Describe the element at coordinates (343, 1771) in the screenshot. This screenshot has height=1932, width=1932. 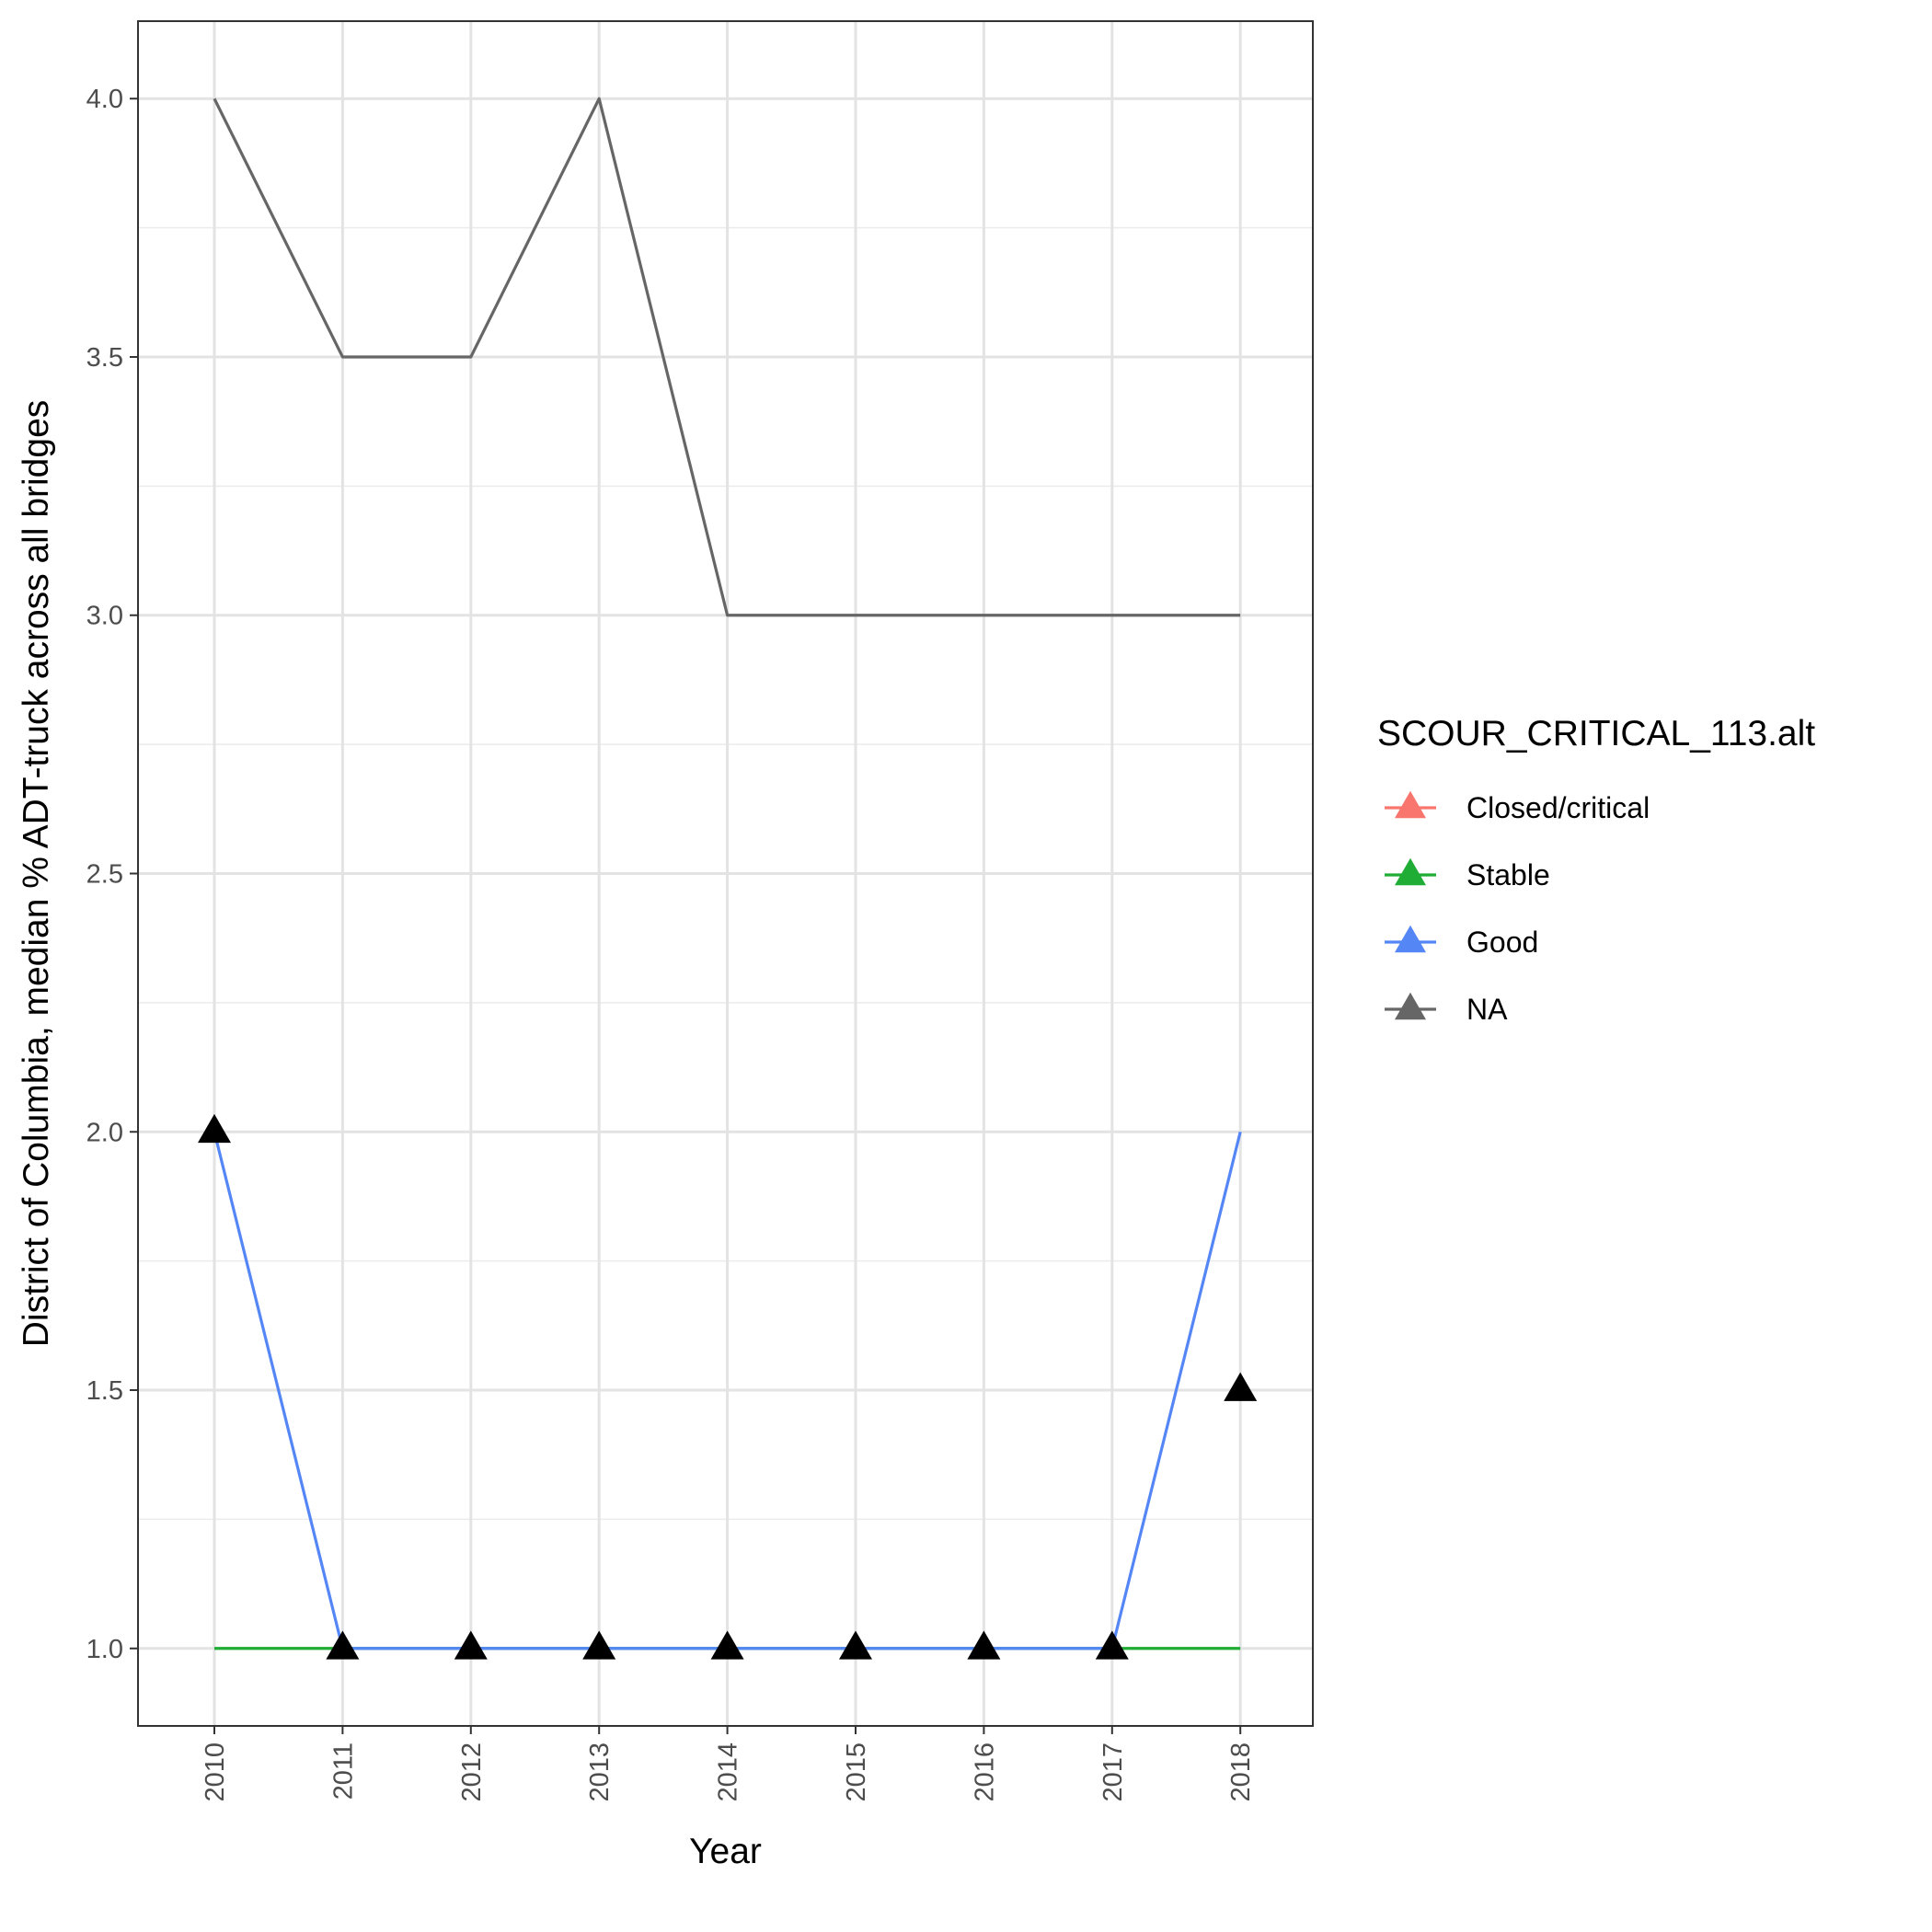
I see `x-tick-label: 2011` at that location.